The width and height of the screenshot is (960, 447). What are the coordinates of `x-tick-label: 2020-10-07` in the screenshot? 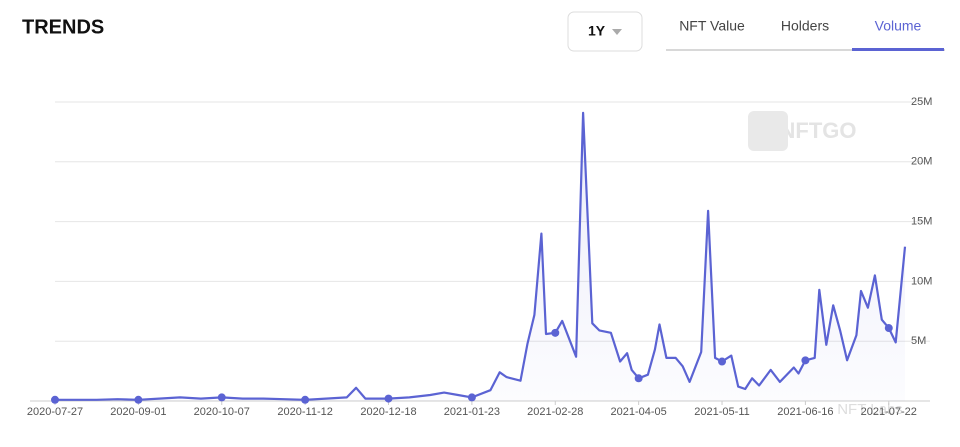 It's located at (222, 412).